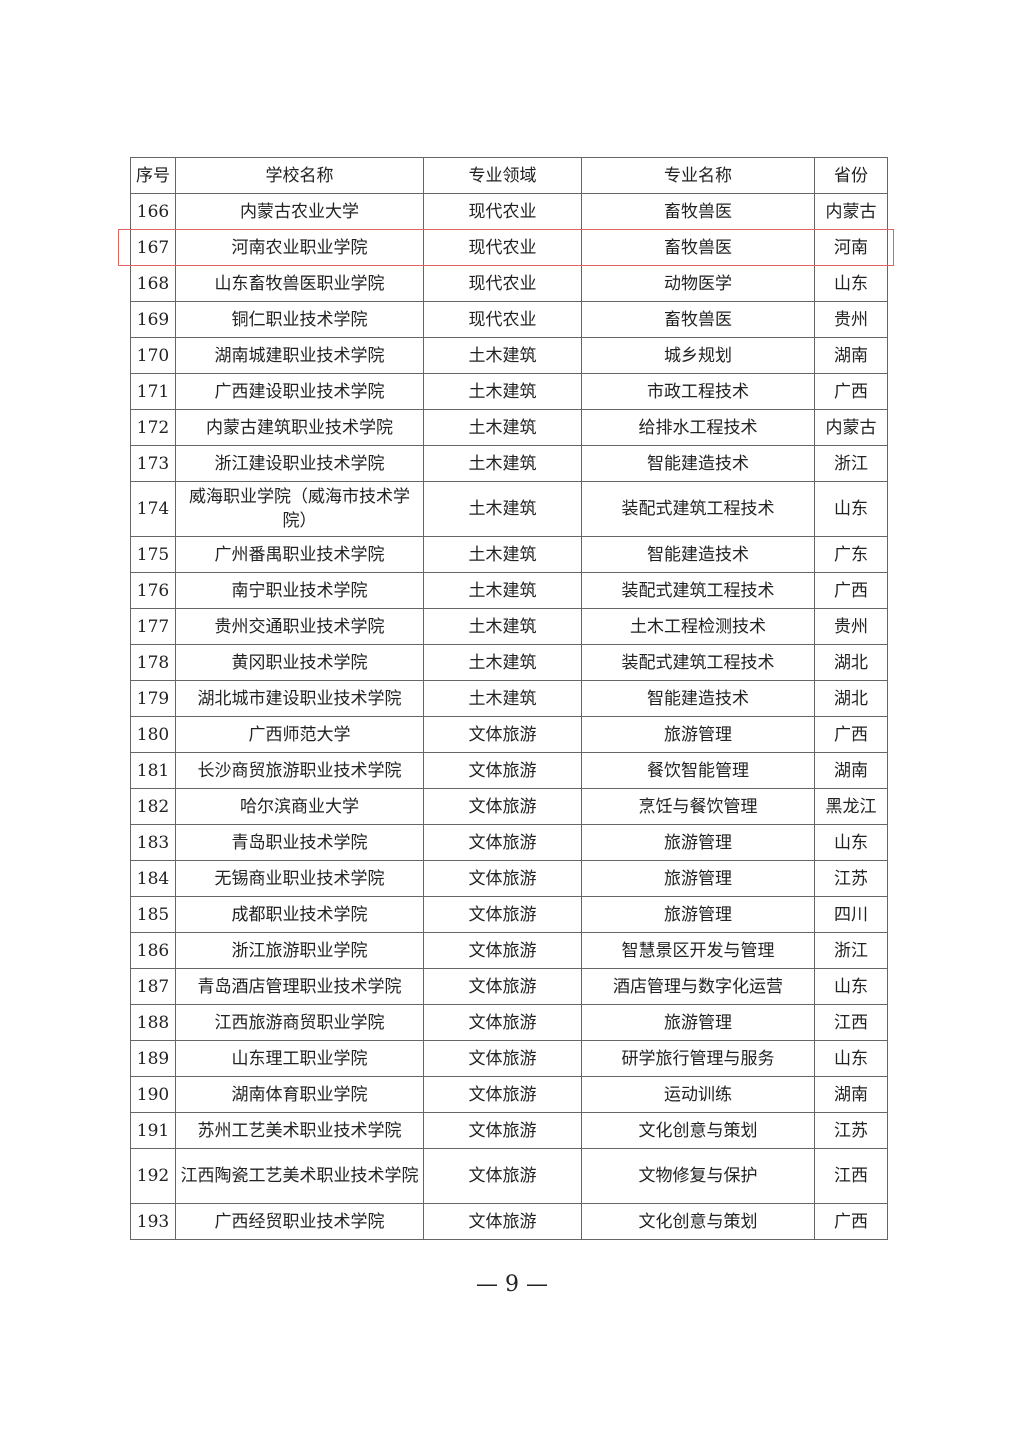 The image size is (1024, 1446). I want to click on table-row: 177 贵州交通职业技术学院 土木建筑 土木工程检测技术 贵州, so click(509, 626).